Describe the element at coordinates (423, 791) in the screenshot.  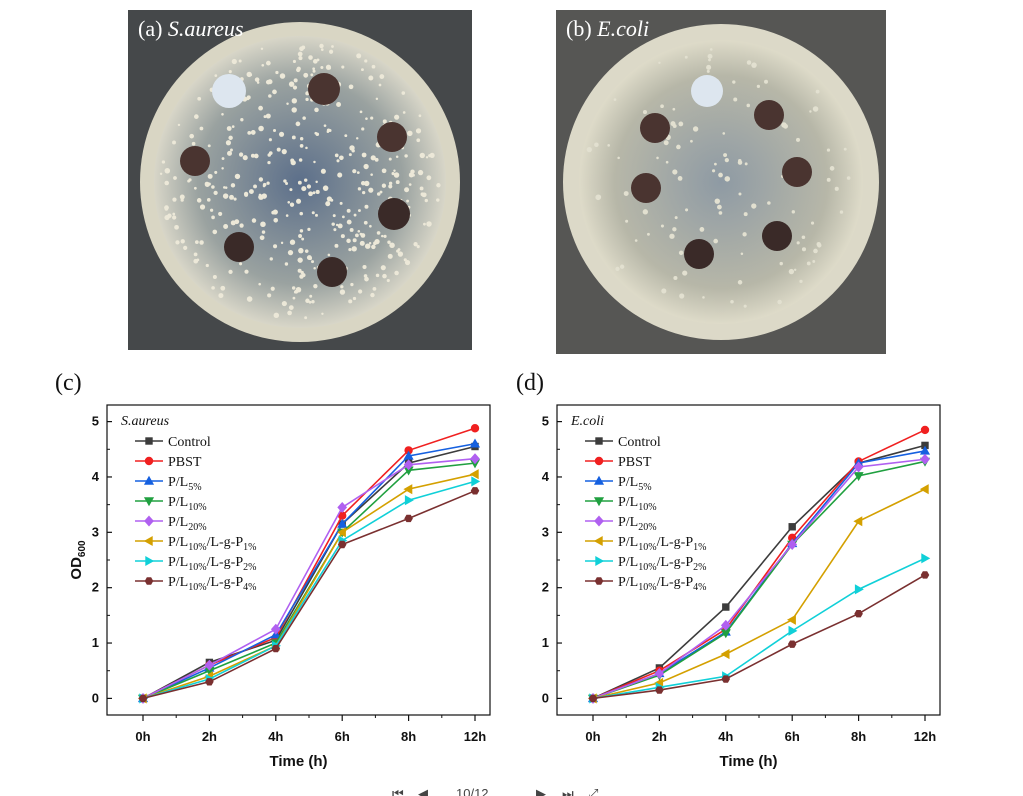
I see `prev-page-icon: ◀` at that location.